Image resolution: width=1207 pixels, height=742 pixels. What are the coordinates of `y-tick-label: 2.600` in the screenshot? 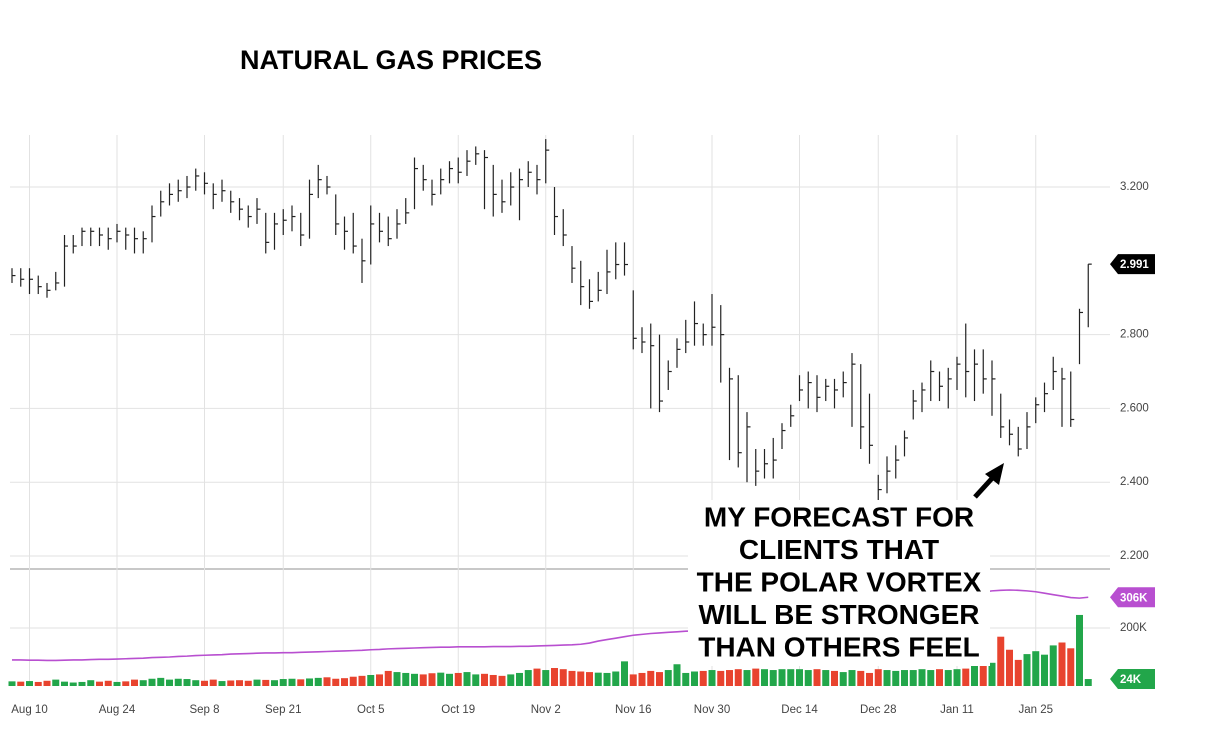 It's located at (1134, 408).